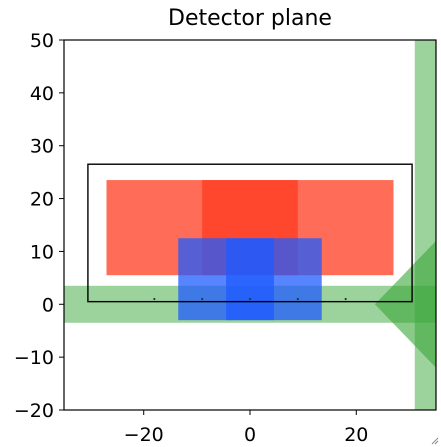 The image size is (441, 447). What do you see at coordinates (42, 41) in the screenshot?
I see `y-tick-label: 50` at bounding box center [42, 41].